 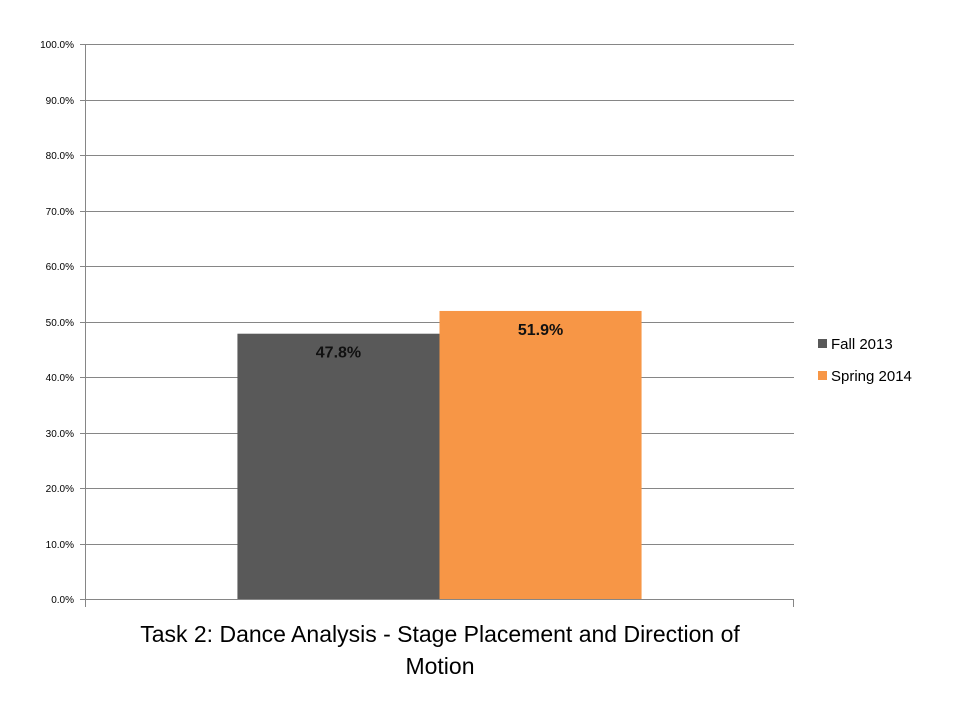 I want to click on legend-label: Spring 2014, so click(x=871, y=376).